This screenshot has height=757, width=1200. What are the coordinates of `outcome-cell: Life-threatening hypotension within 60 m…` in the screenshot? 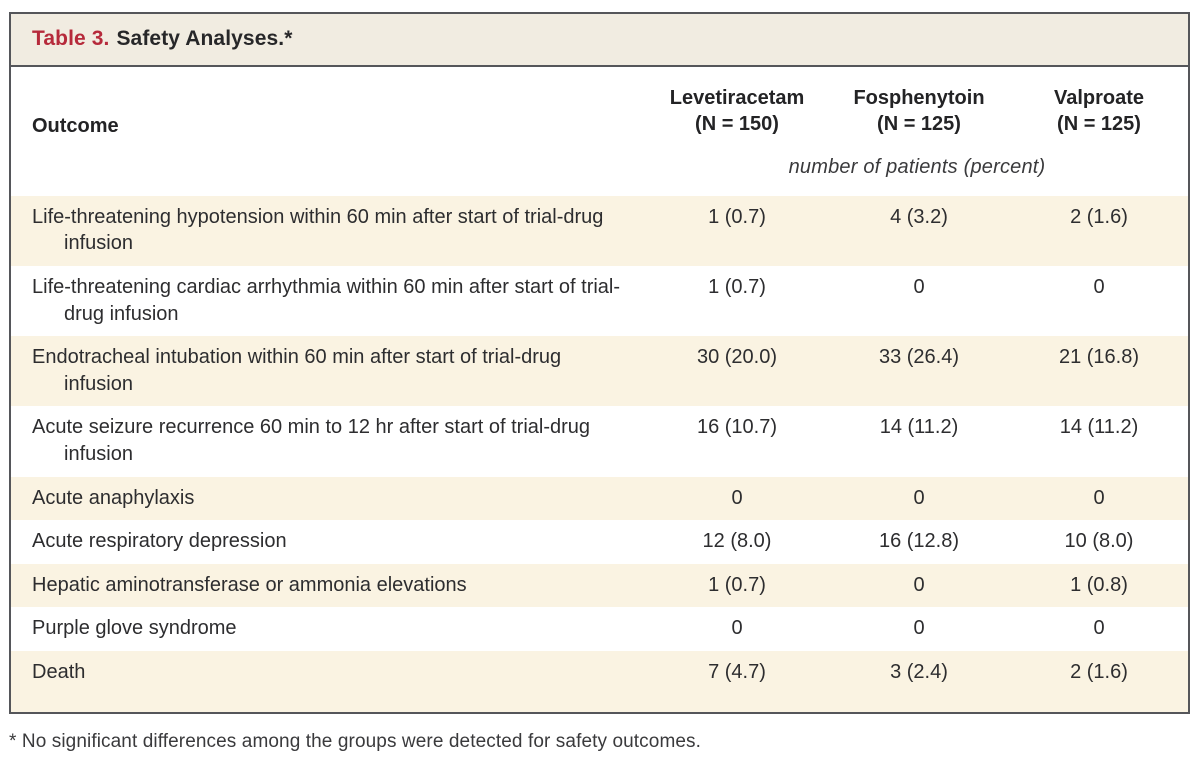 It's located at (318, 230).